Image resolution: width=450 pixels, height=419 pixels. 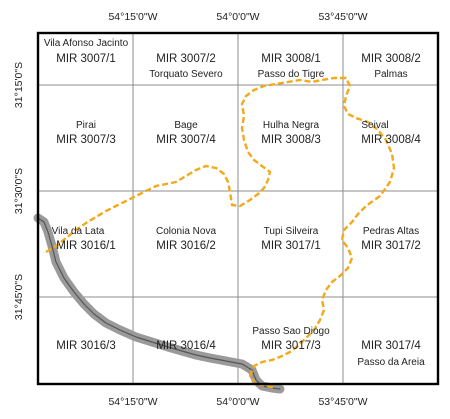 I want to click on sheet-code: MIR 3017/4, so click(x=391, y=346).